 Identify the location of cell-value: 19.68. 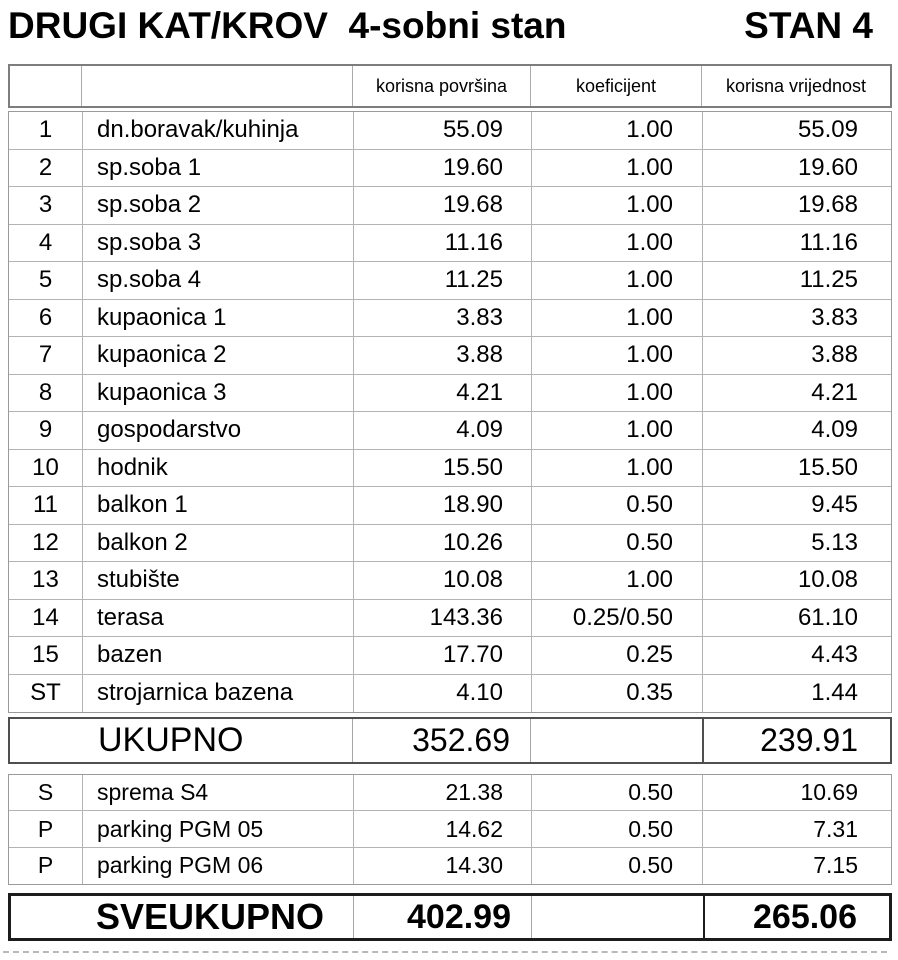
(827, 205).